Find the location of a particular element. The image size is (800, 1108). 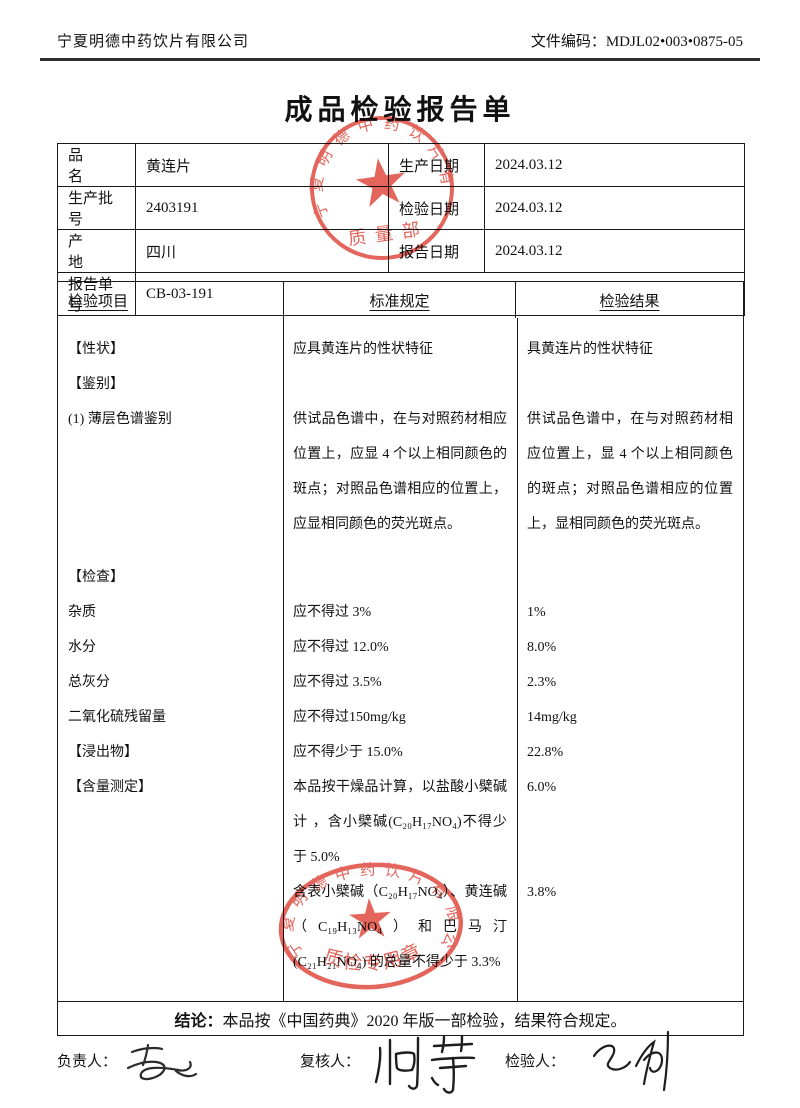

report-cell-res: 具黄连片的性状特征 is located at coordinates (590, 349).